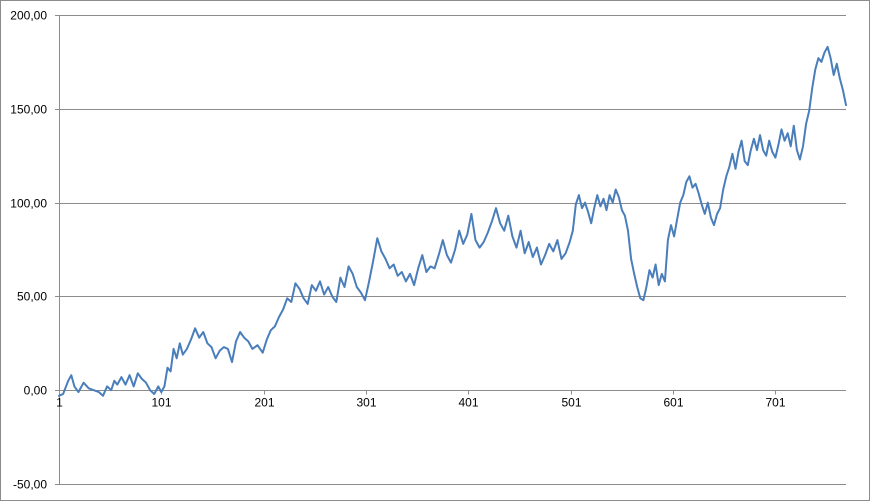 This screenshot has height=501, width=870. Describe the element at coordinates (366, 403) in the screenshot. I see `x-tick-label: 301` at that location.